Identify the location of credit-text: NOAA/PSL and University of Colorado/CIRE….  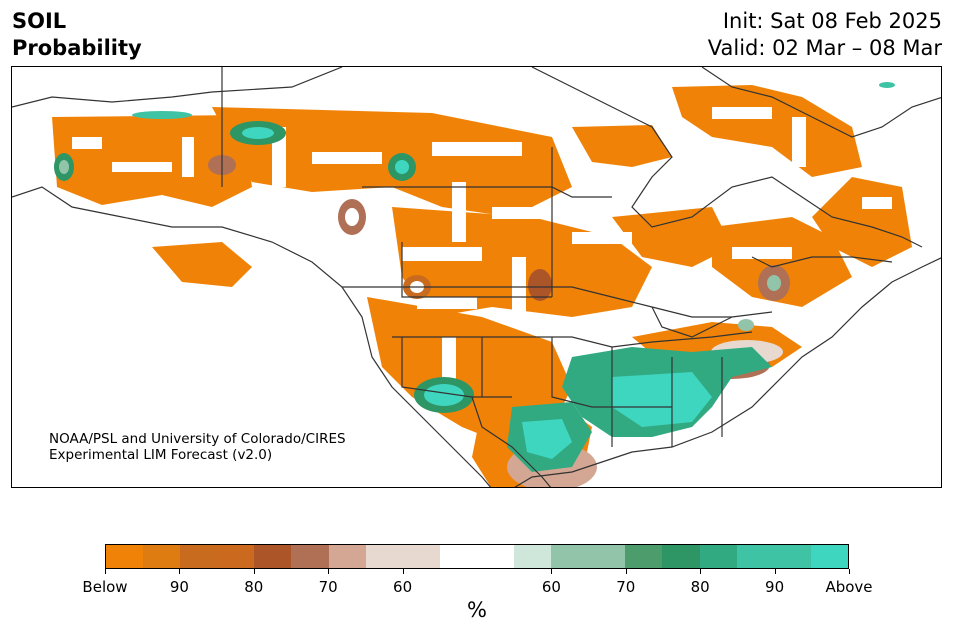
(197, 447).